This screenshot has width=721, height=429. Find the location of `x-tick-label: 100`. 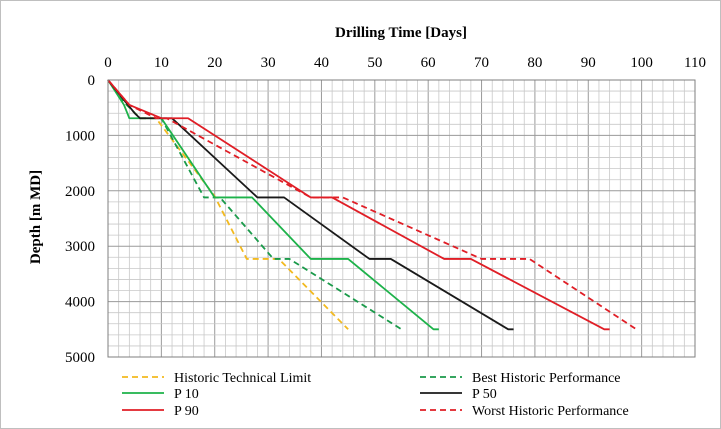

x-tick-label: 100 is located at coordinates (641, 63).